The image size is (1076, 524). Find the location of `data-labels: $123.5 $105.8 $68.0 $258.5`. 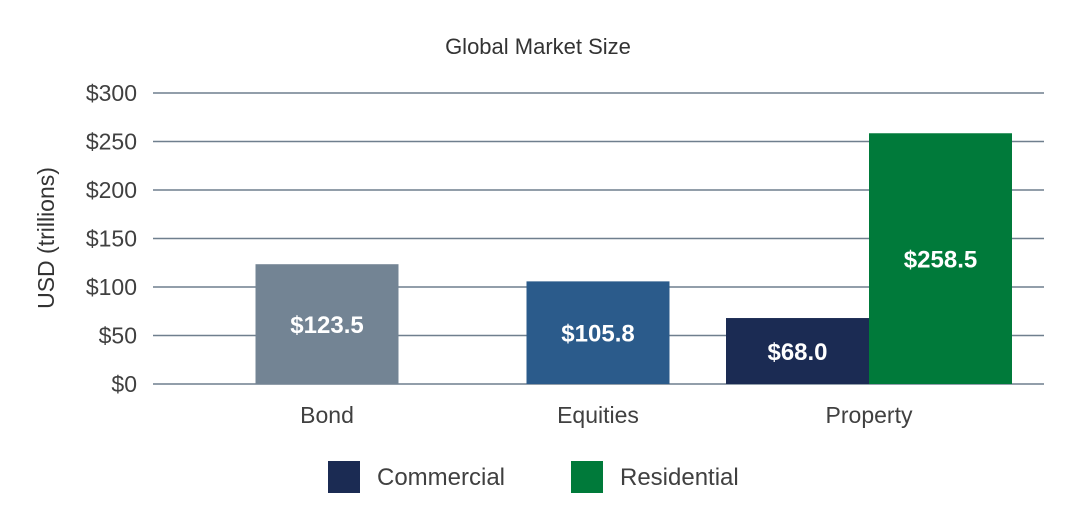

data-labels: $123.5 $105.8 $68.0 $258.5 is located at coordinates (633, 306).